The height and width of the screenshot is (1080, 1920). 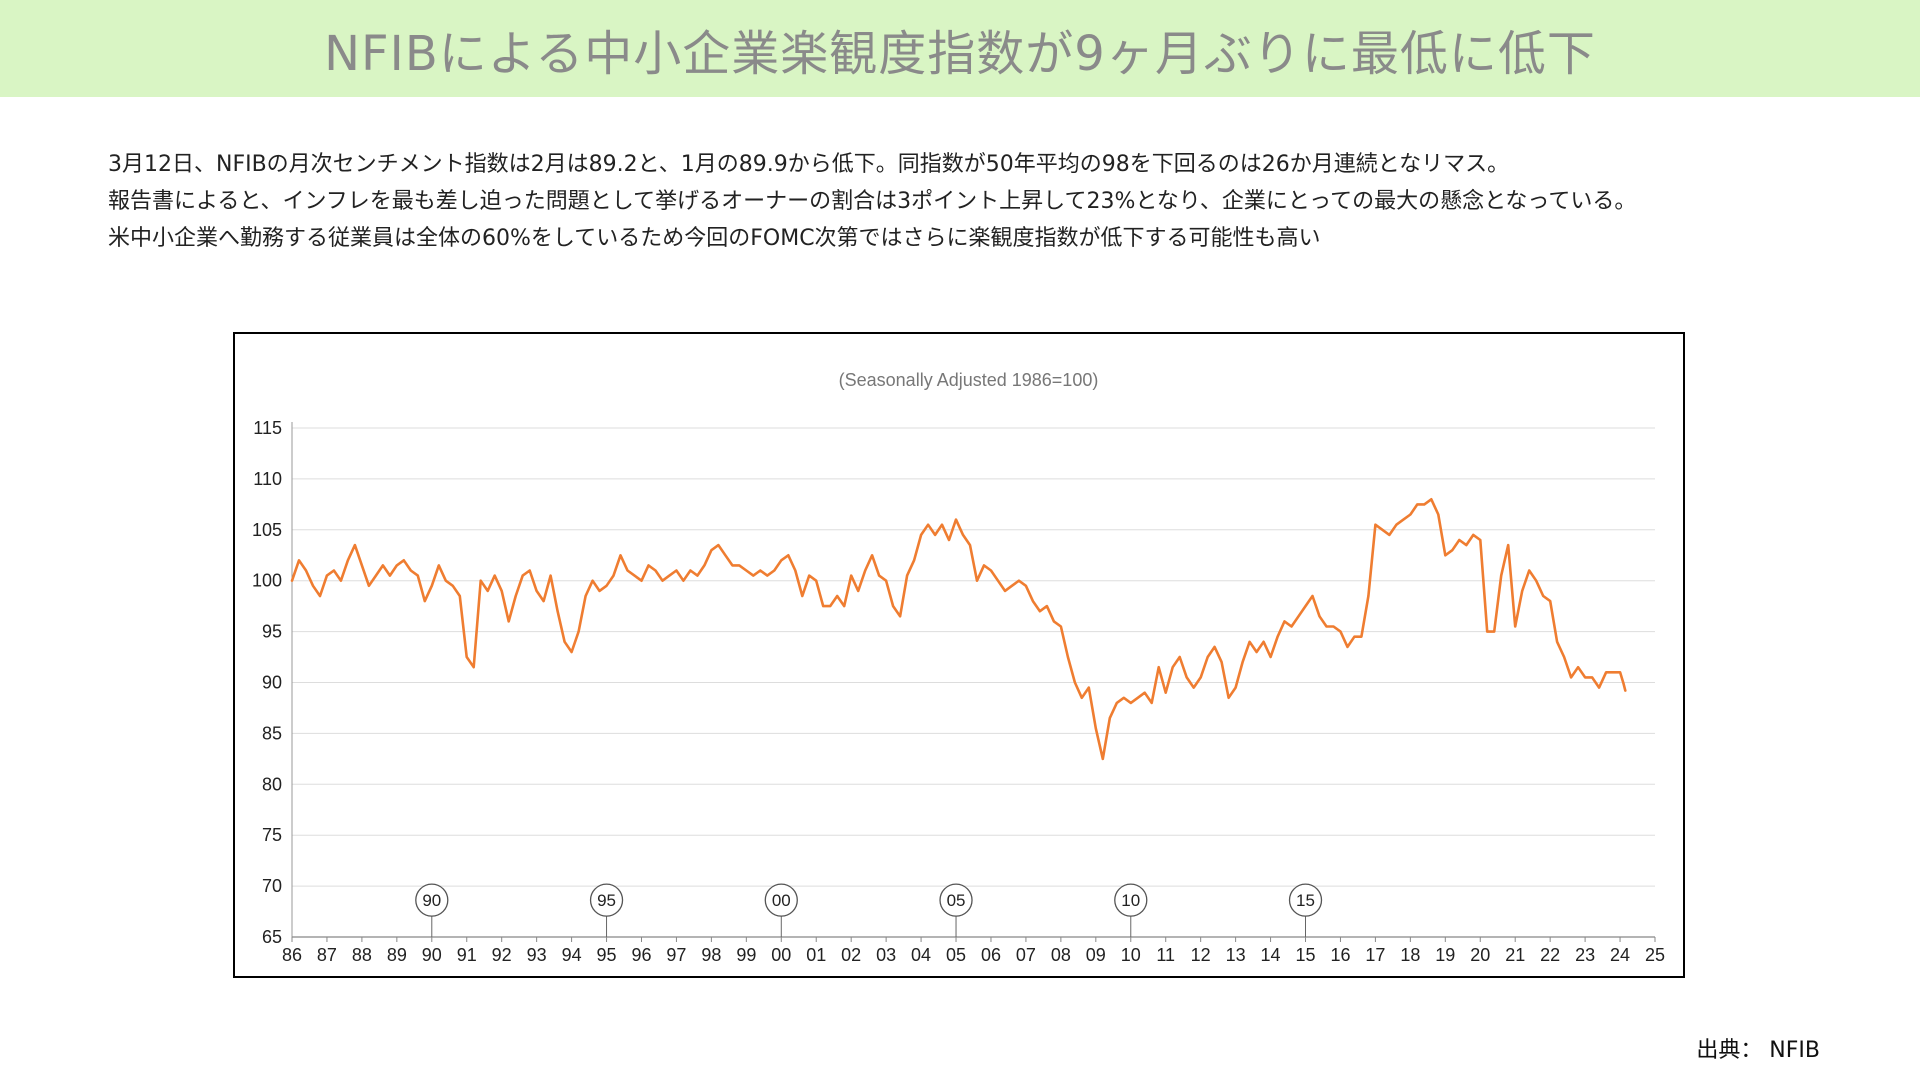 What do you see at coordinates (1026, 955) in the screenshot?
I see `x-tick-label: 07` at bounding box center [1026, 955].